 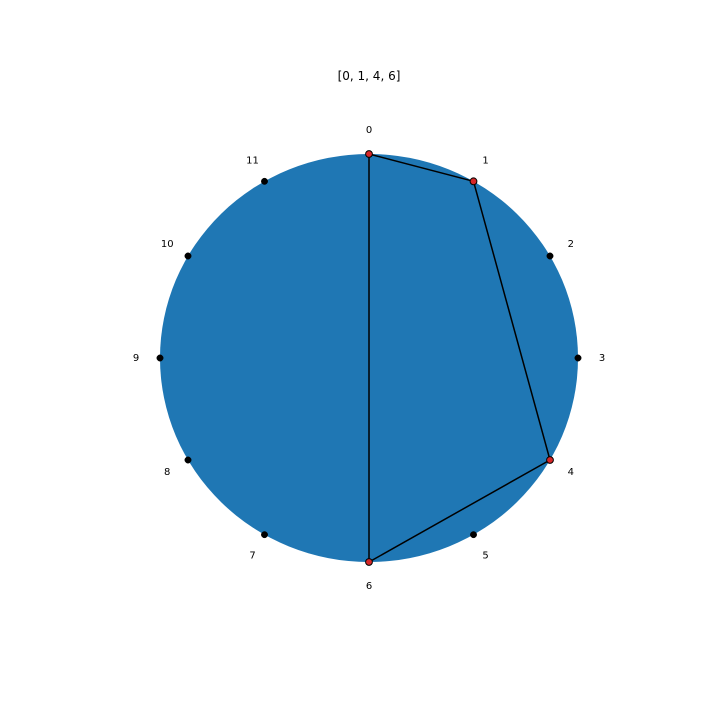 What do you see at coordinates (369, 586) in the screenshot?
I see `point-label-6: 6` at bounding box center [369, 586].